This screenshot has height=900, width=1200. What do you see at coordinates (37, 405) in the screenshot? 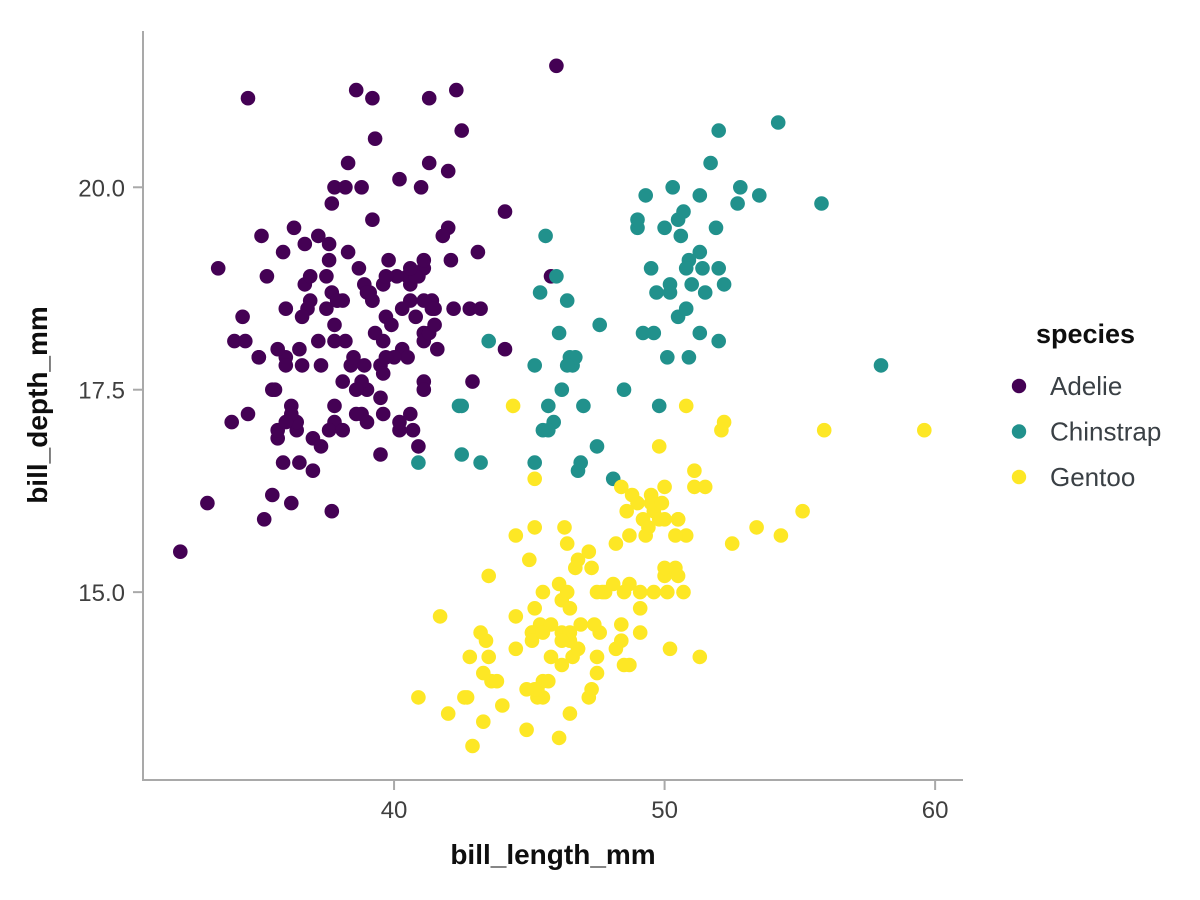
I see `y-axis-title: bill_depth_mm` at bounding box center [37, 405].